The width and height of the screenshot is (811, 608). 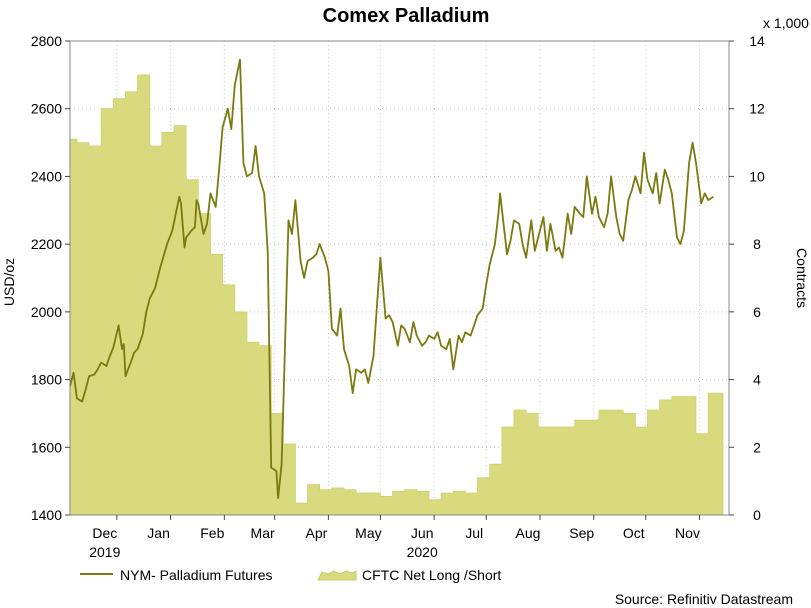 I want to click on y2-tick-label: 4, so click(x=757, y=380).